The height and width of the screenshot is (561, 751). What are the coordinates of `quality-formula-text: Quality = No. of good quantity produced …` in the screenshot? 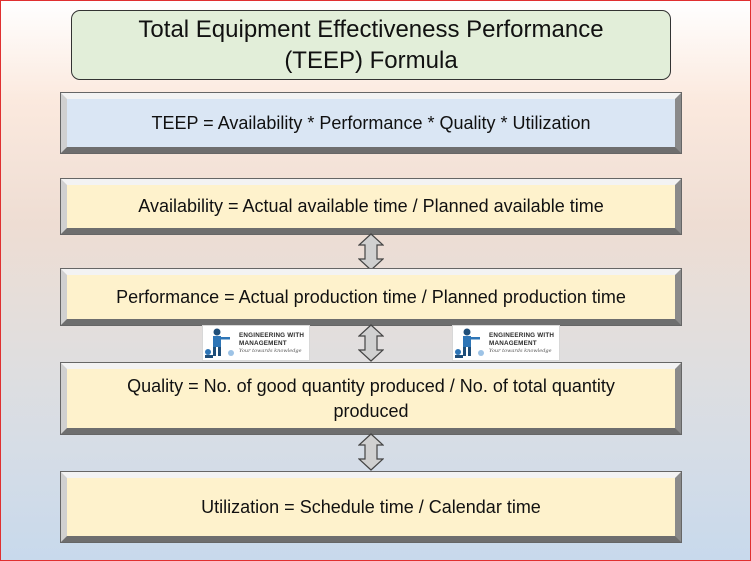 It's located at (371, 398).